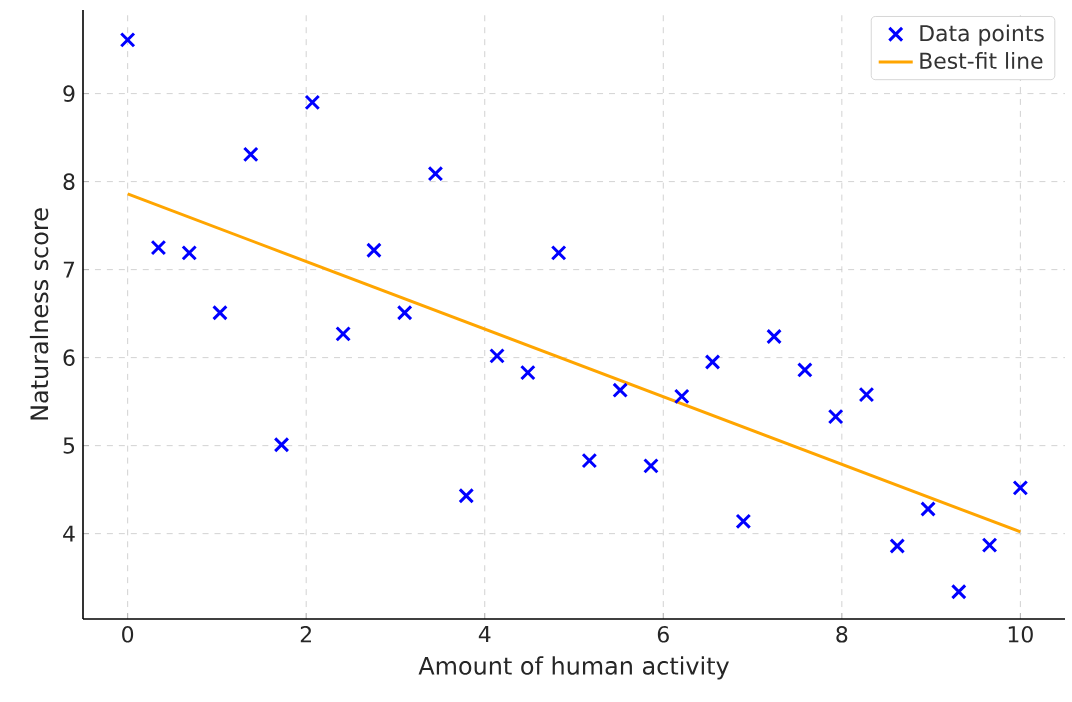 This screenshot has width=1072, height=702. I want to click on x-tick-label: 8, so click(842, 634).